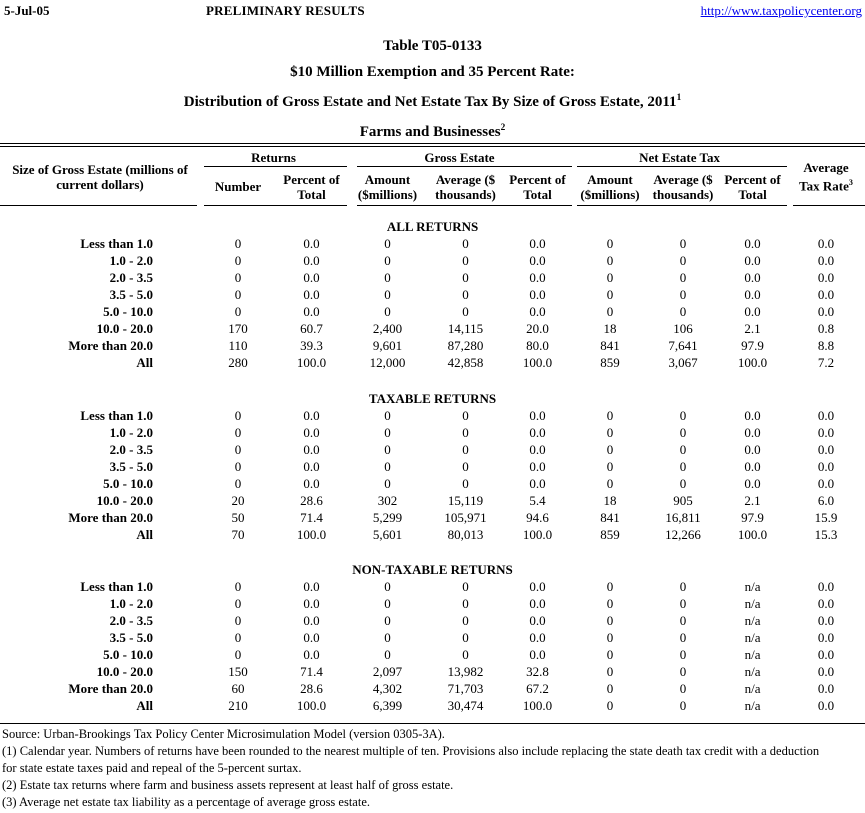 This screenshot has width=865, height=813. Describe the element at coordinates (144, 705) in the screenshot. I see `row-label: All` at that location.